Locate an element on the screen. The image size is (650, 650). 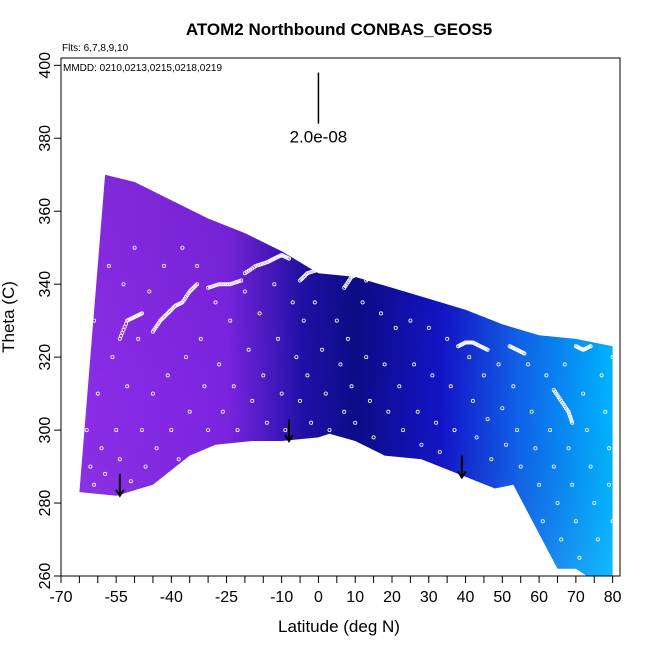
x-axis-label: Latitude (deg N) is located at coordinates (339, 626).